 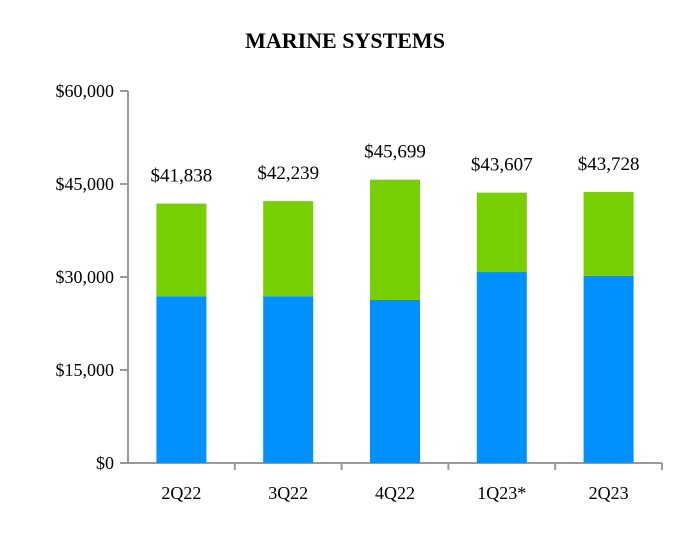 I want to click on y-tick-label: $60,000, so click(x=85, y=91).